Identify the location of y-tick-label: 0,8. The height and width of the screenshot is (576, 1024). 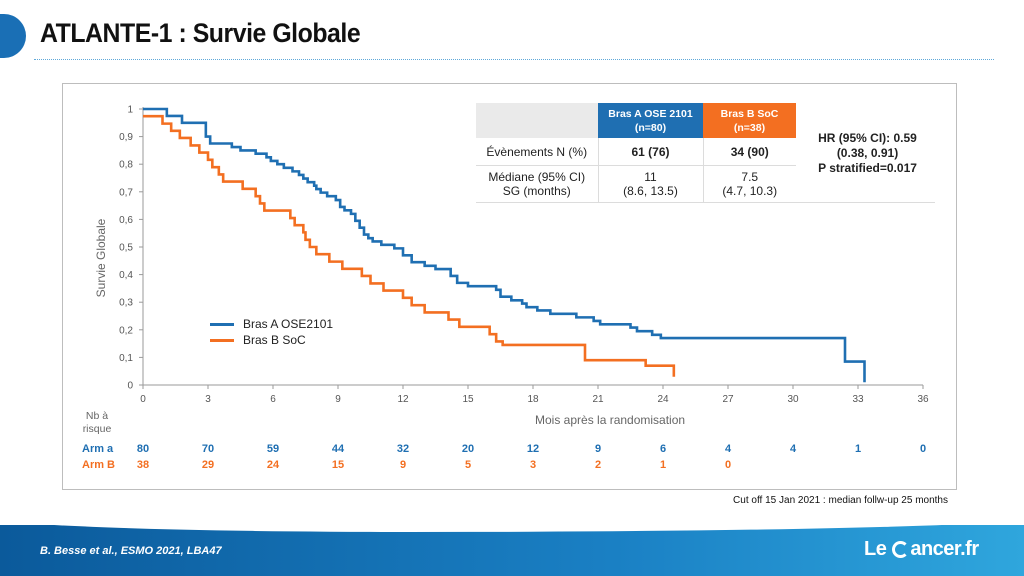
(126, 165).